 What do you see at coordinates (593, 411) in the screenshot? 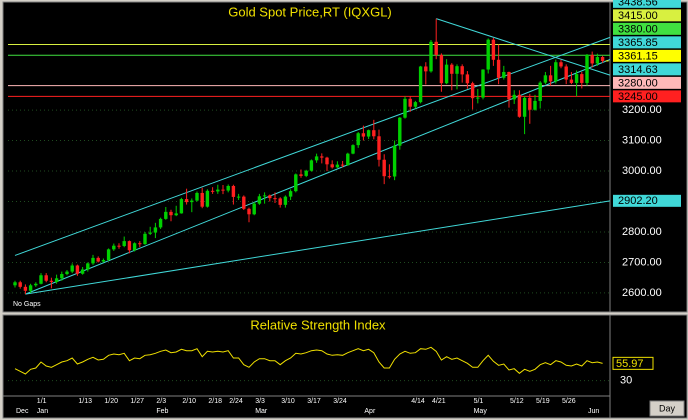
I see `month-label: Jun` at bounding box center [593, 411].